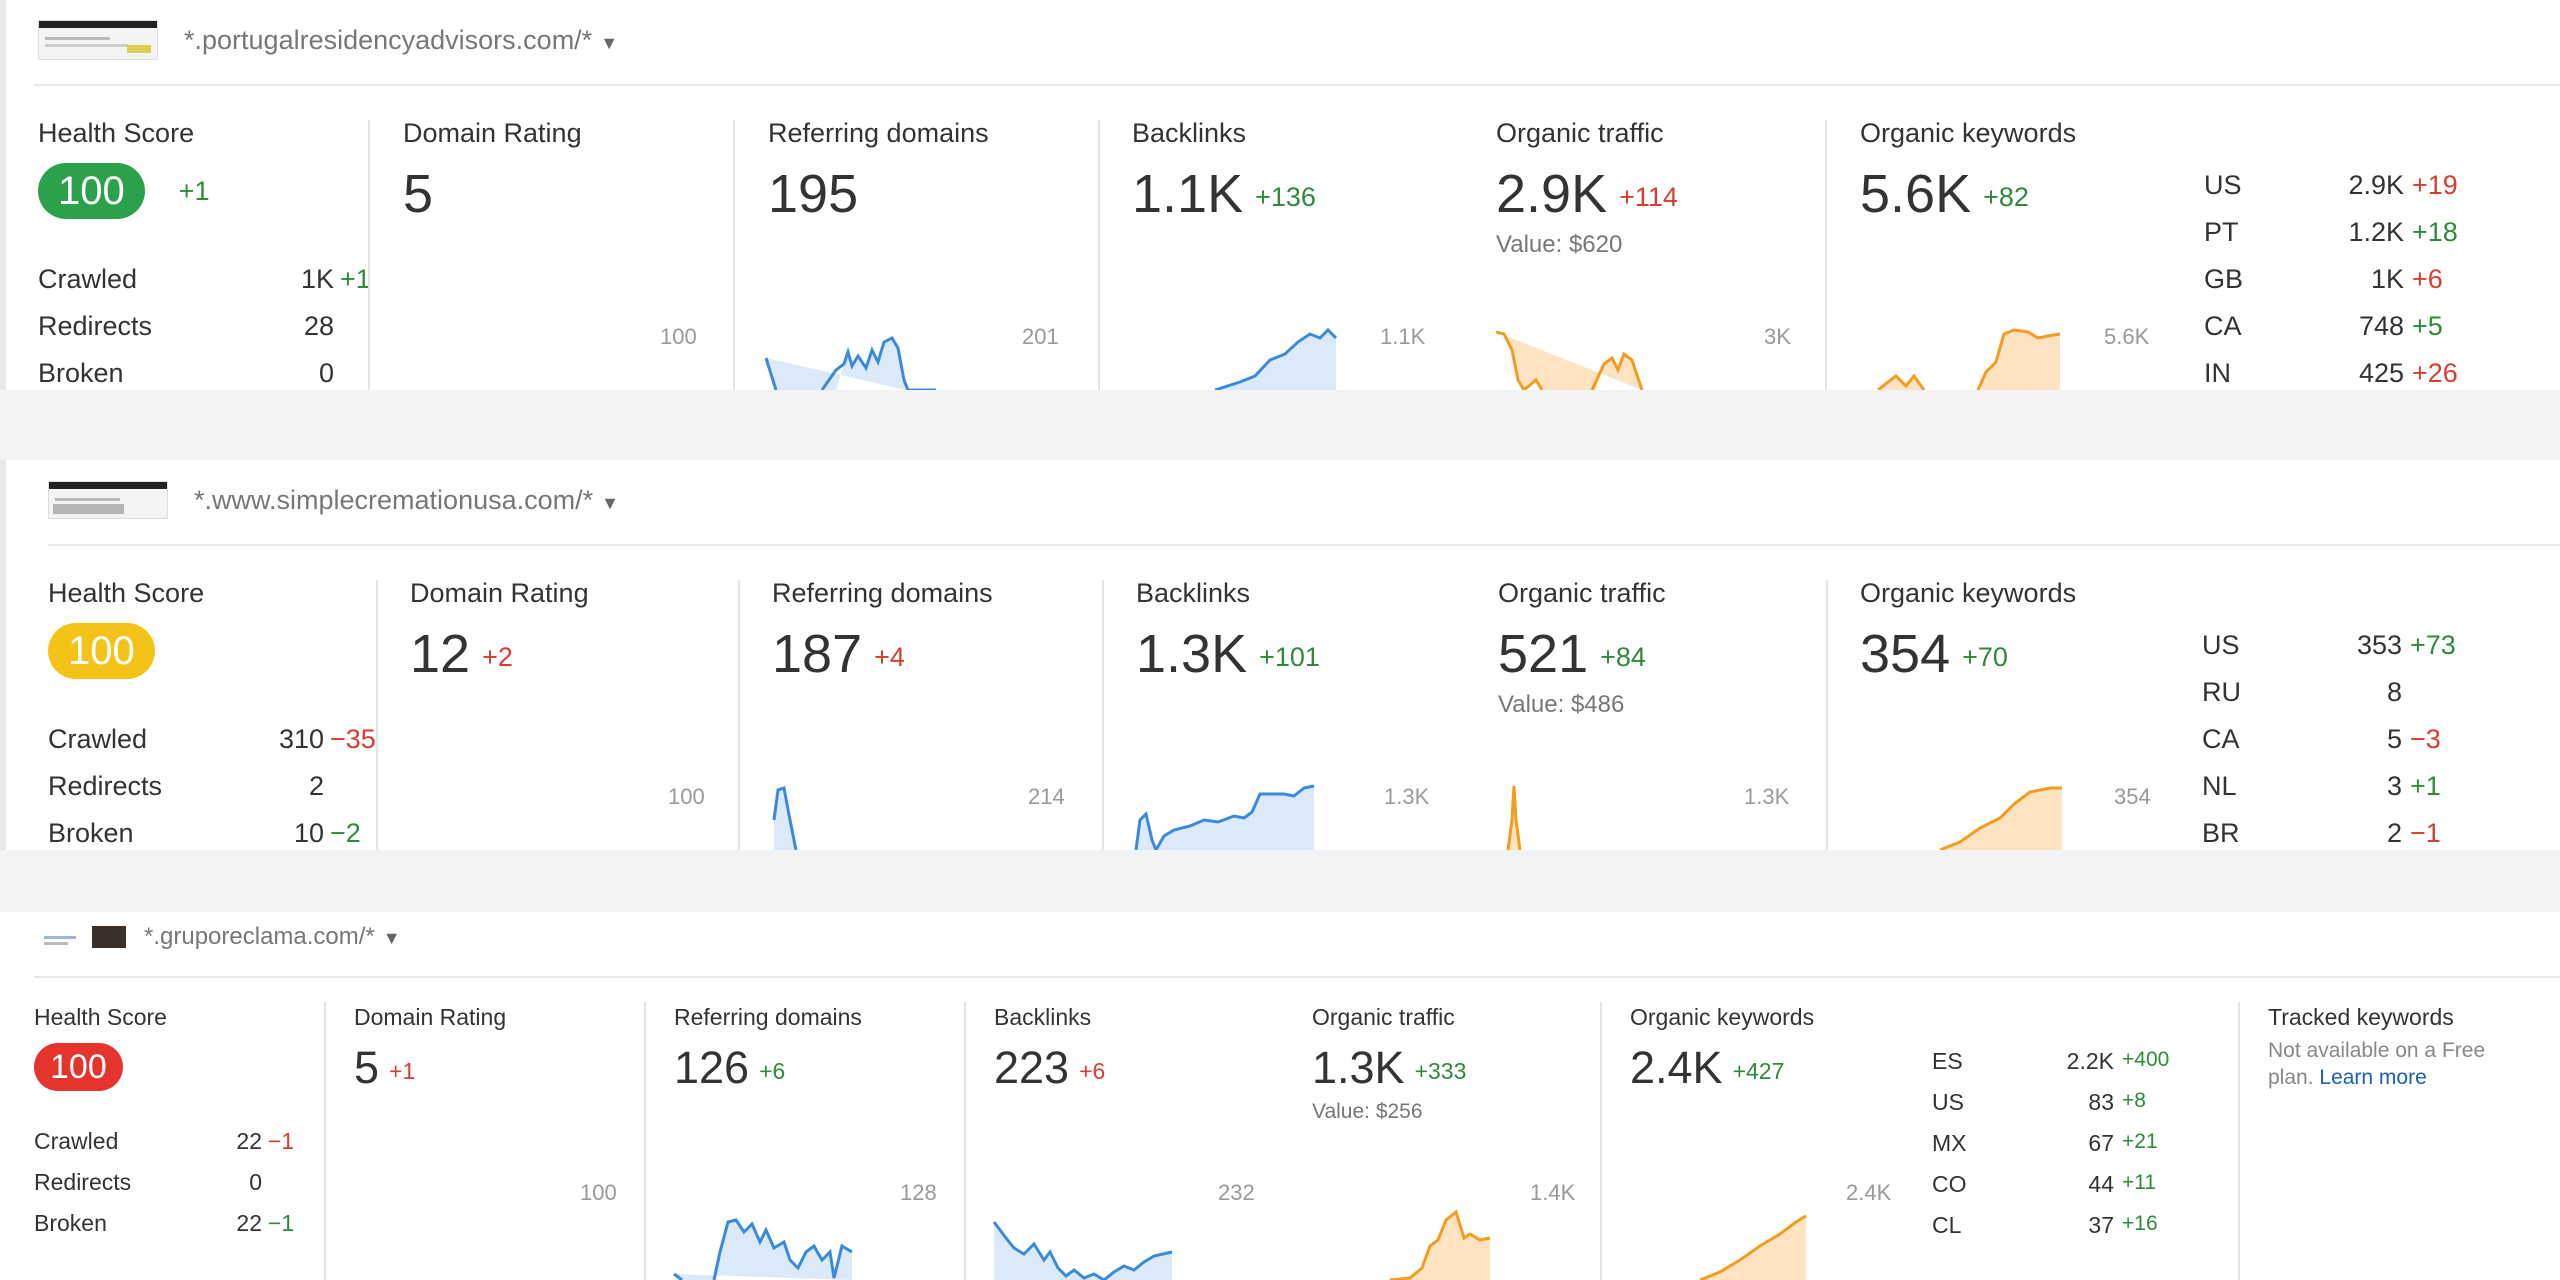  I want to click on country-row: CL 37 +16, so click(2045, 1225).